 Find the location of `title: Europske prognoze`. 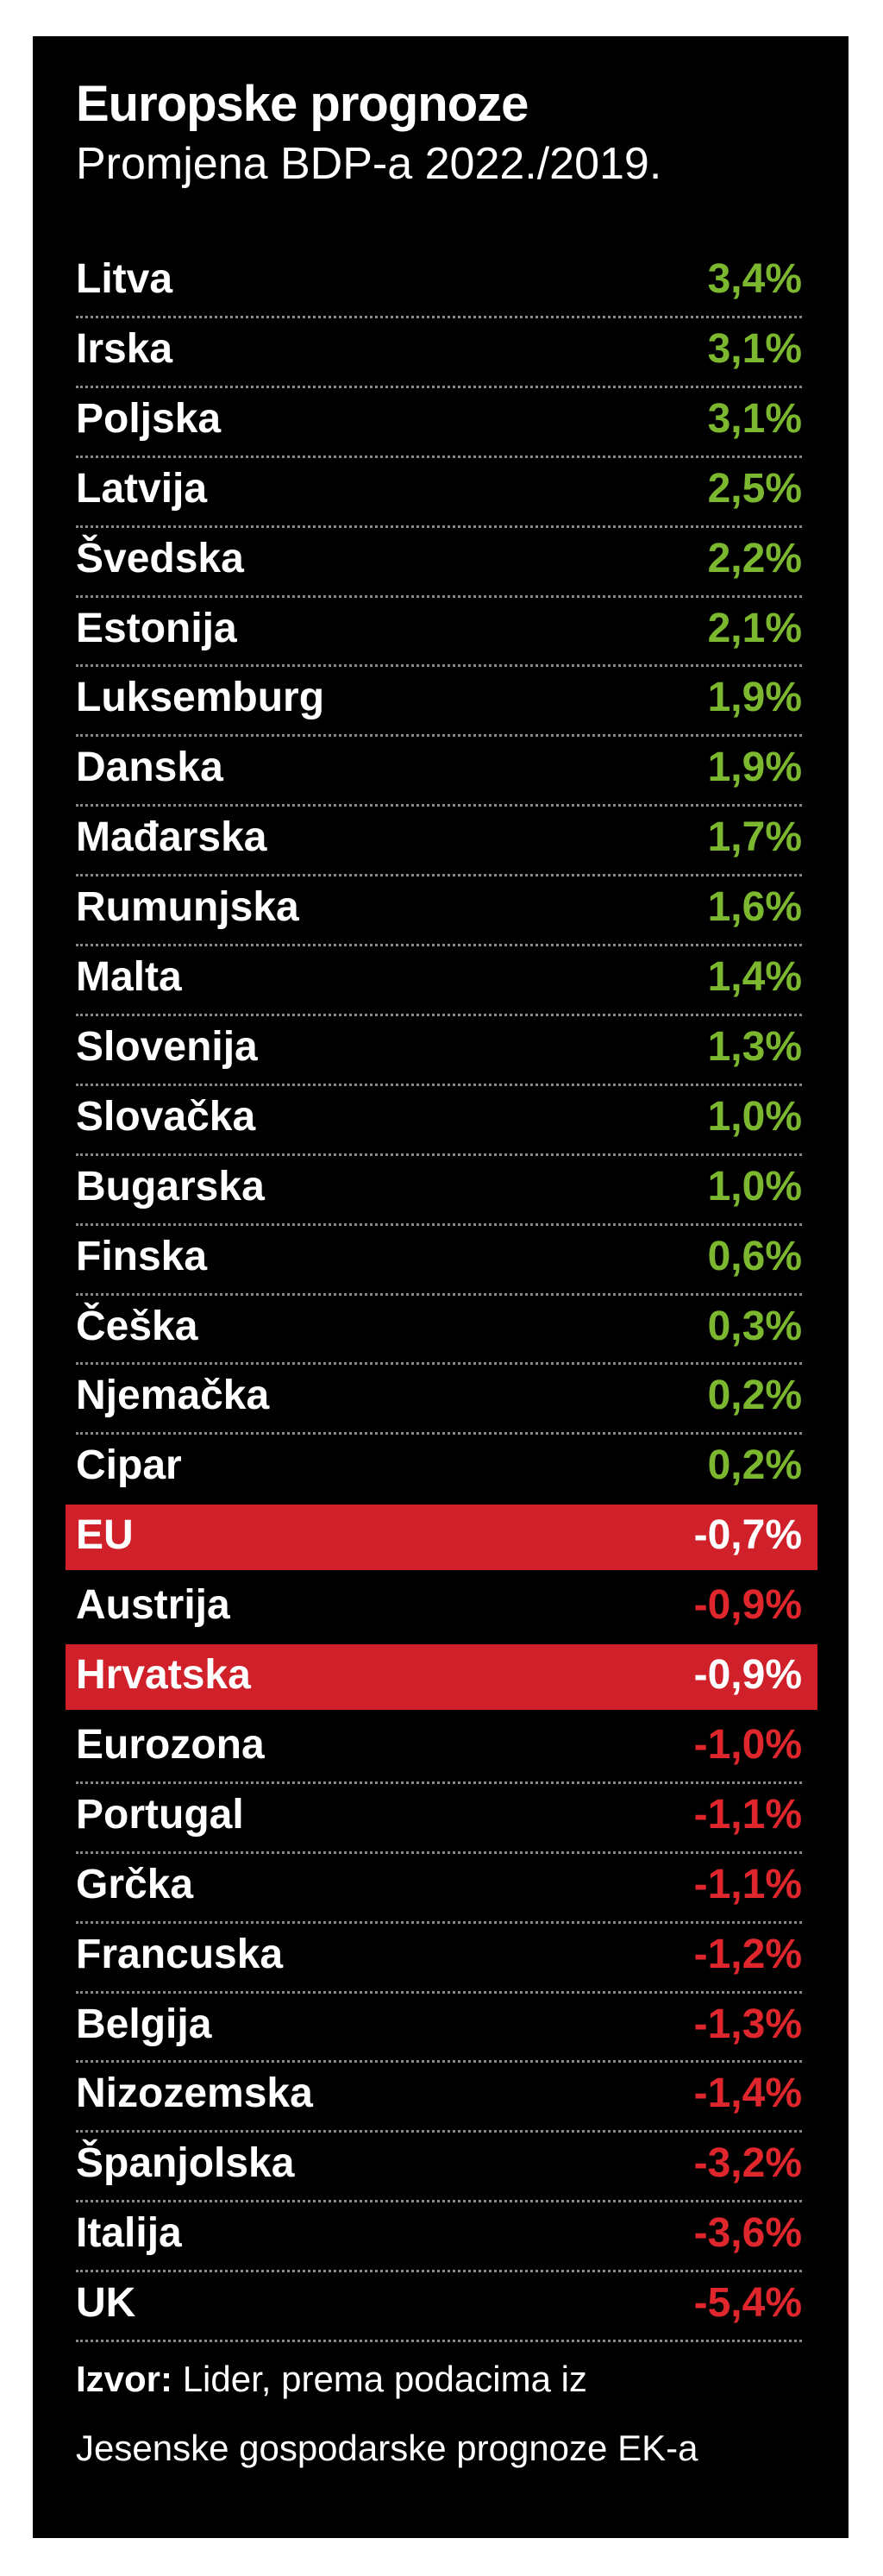

title: Europske prognoze is located at coordinates (302, 104).